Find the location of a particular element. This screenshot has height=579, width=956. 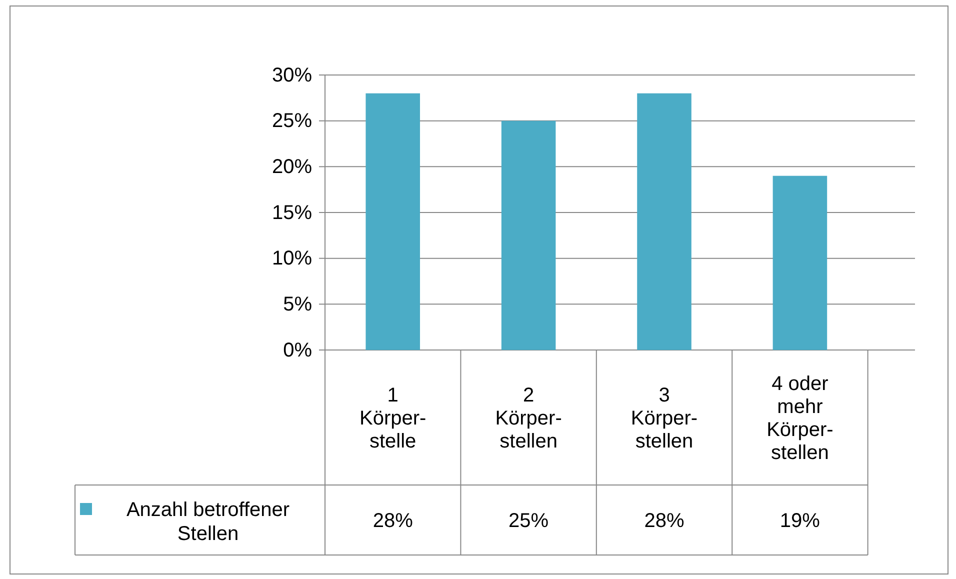

data-label: 25% is located at coordinates (528, 521).